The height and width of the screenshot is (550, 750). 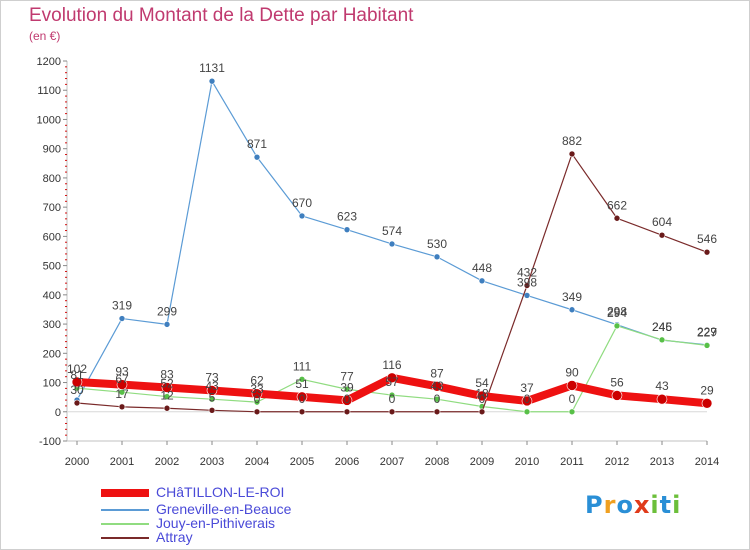 What do you see at coordinates (482, 383) in the screenshot?
I see `data-label: 54` at bounding box center [482, 383].